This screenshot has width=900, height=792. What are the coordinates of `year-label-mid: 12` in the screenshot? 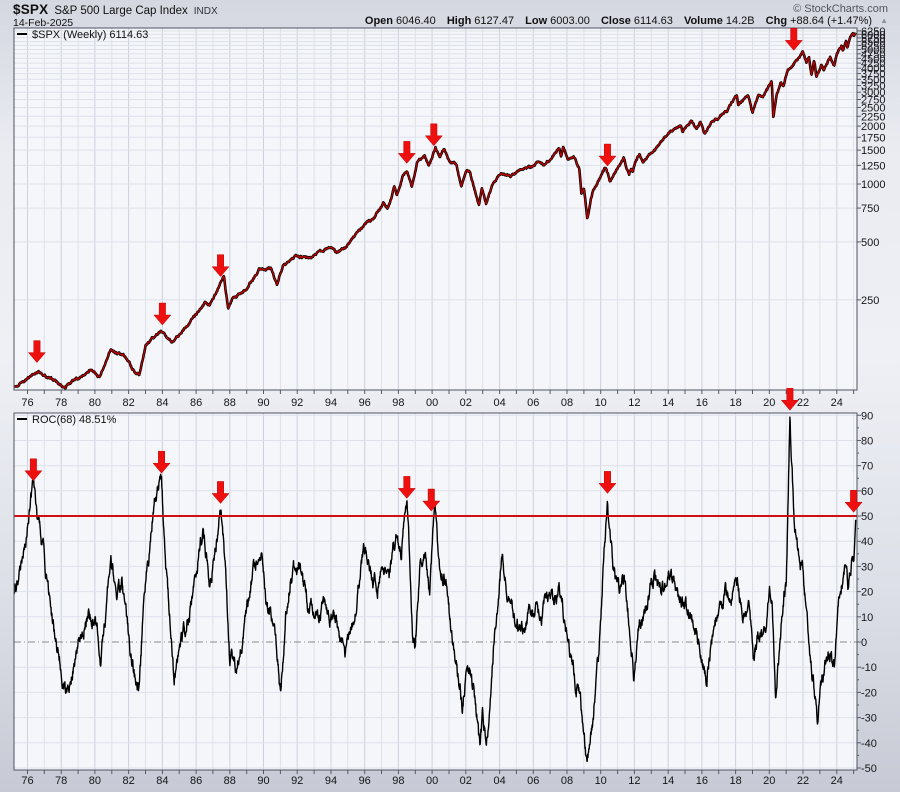 It's located at (634, 403).